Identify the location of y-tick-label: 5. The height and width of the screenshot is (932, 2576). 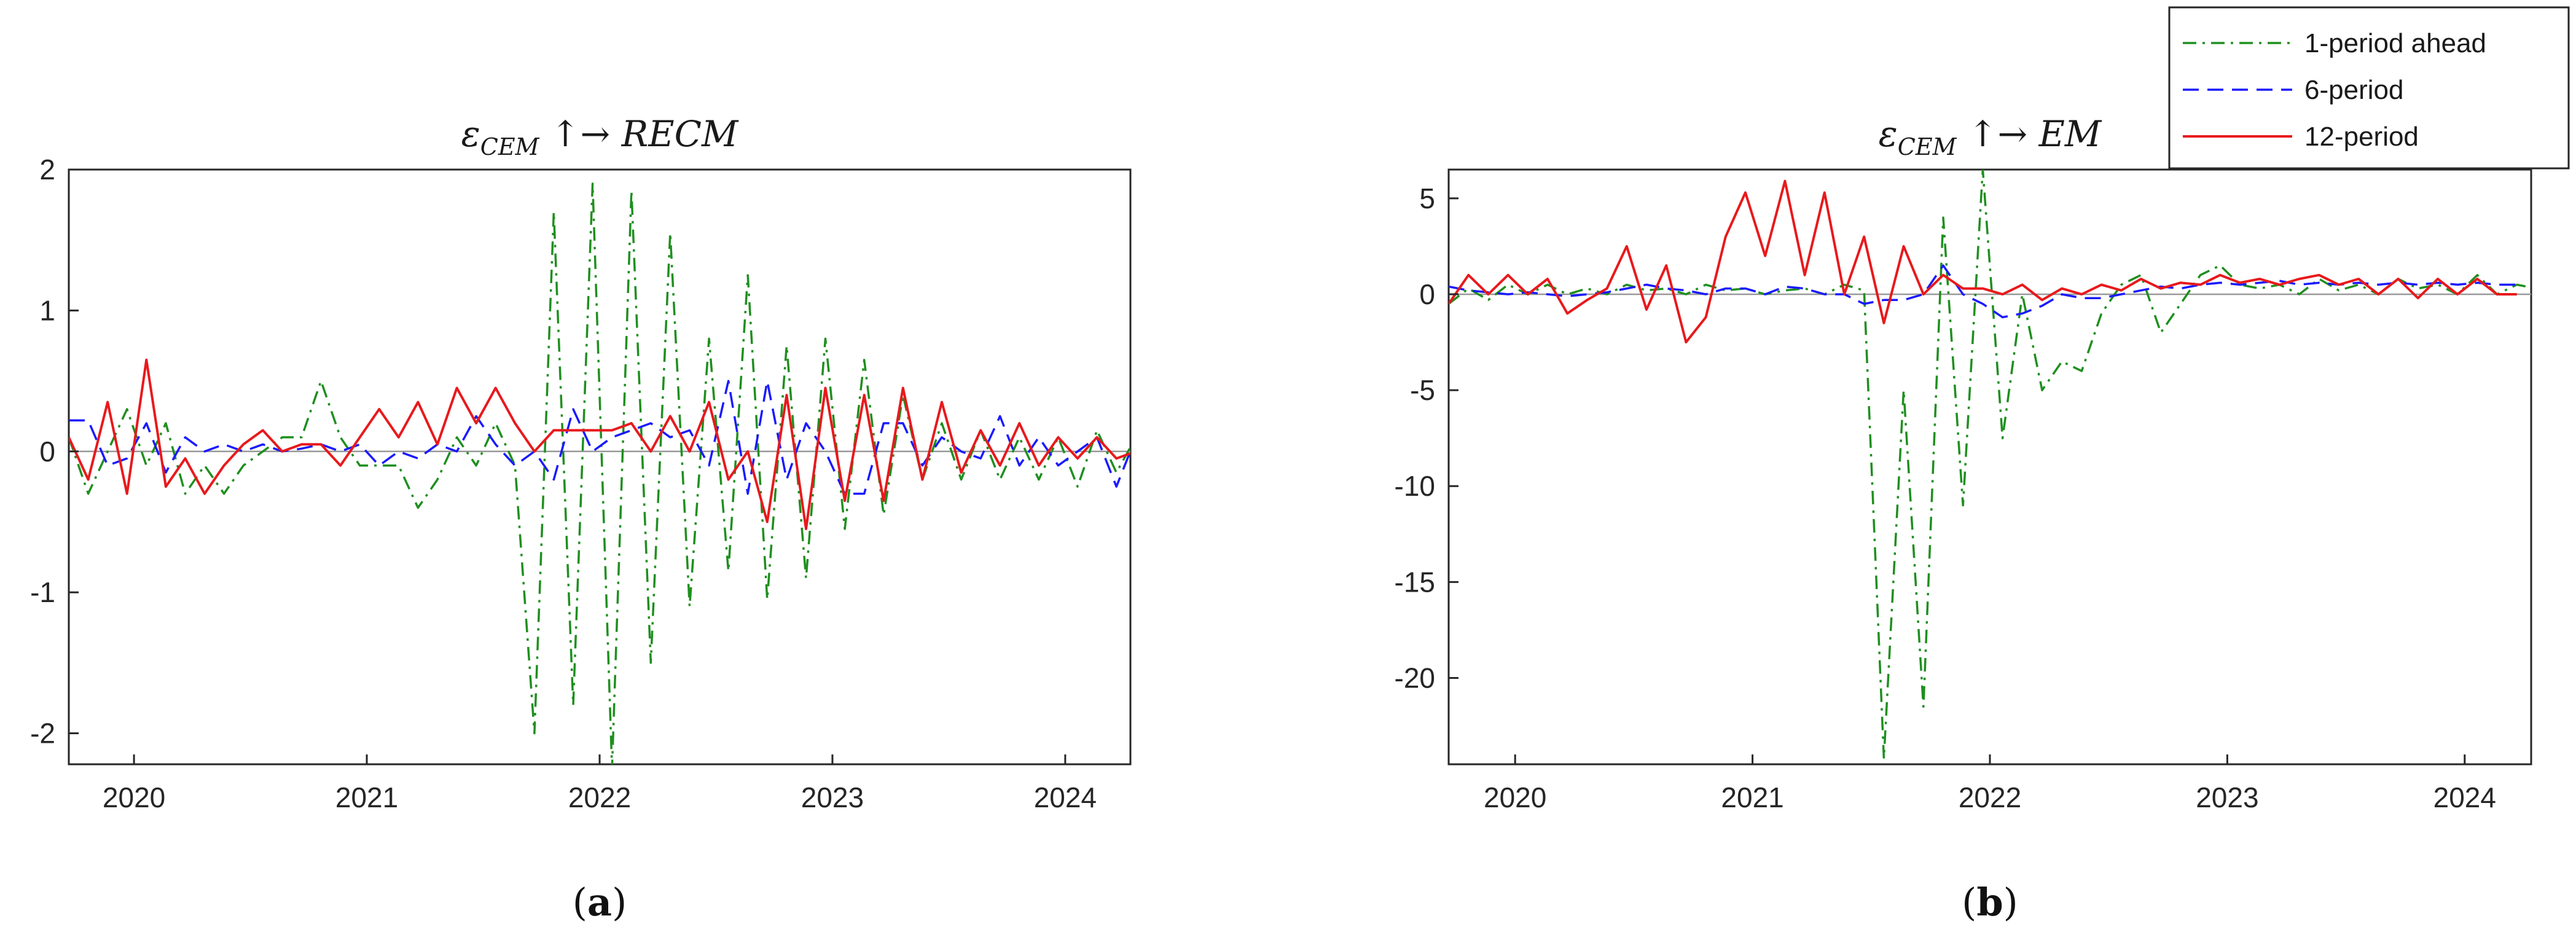
(1427, 198).